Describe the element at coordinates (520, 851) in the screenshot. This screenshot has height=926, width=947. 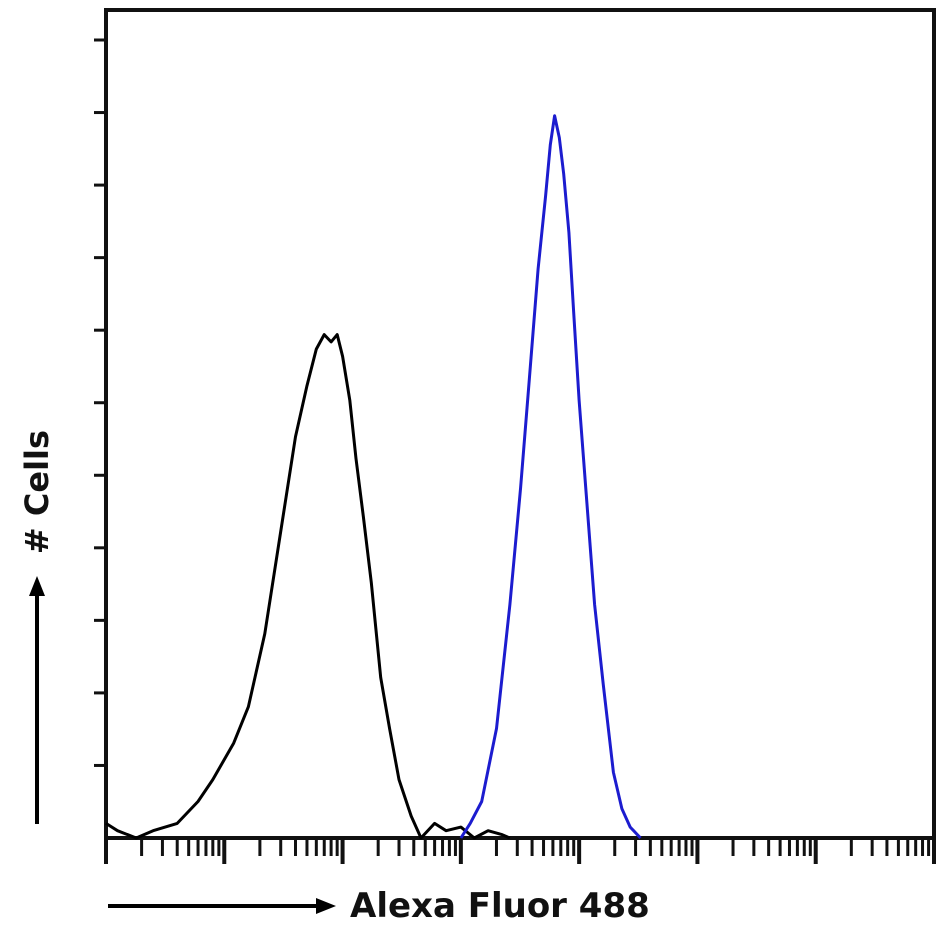
I see `x-axis-ticks` at that location.